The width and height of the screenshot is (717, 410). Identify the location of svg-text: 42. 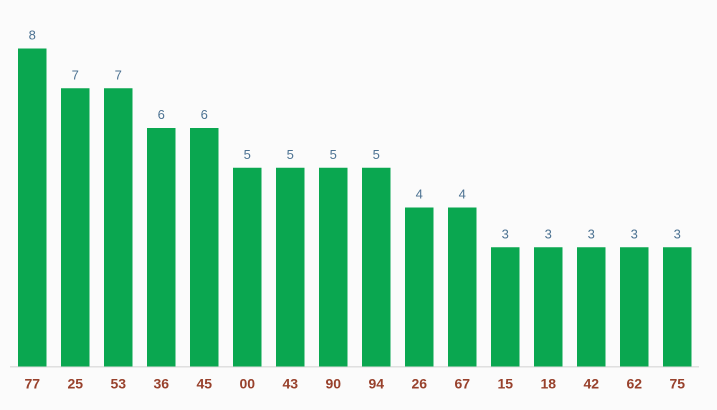
(591, 384).